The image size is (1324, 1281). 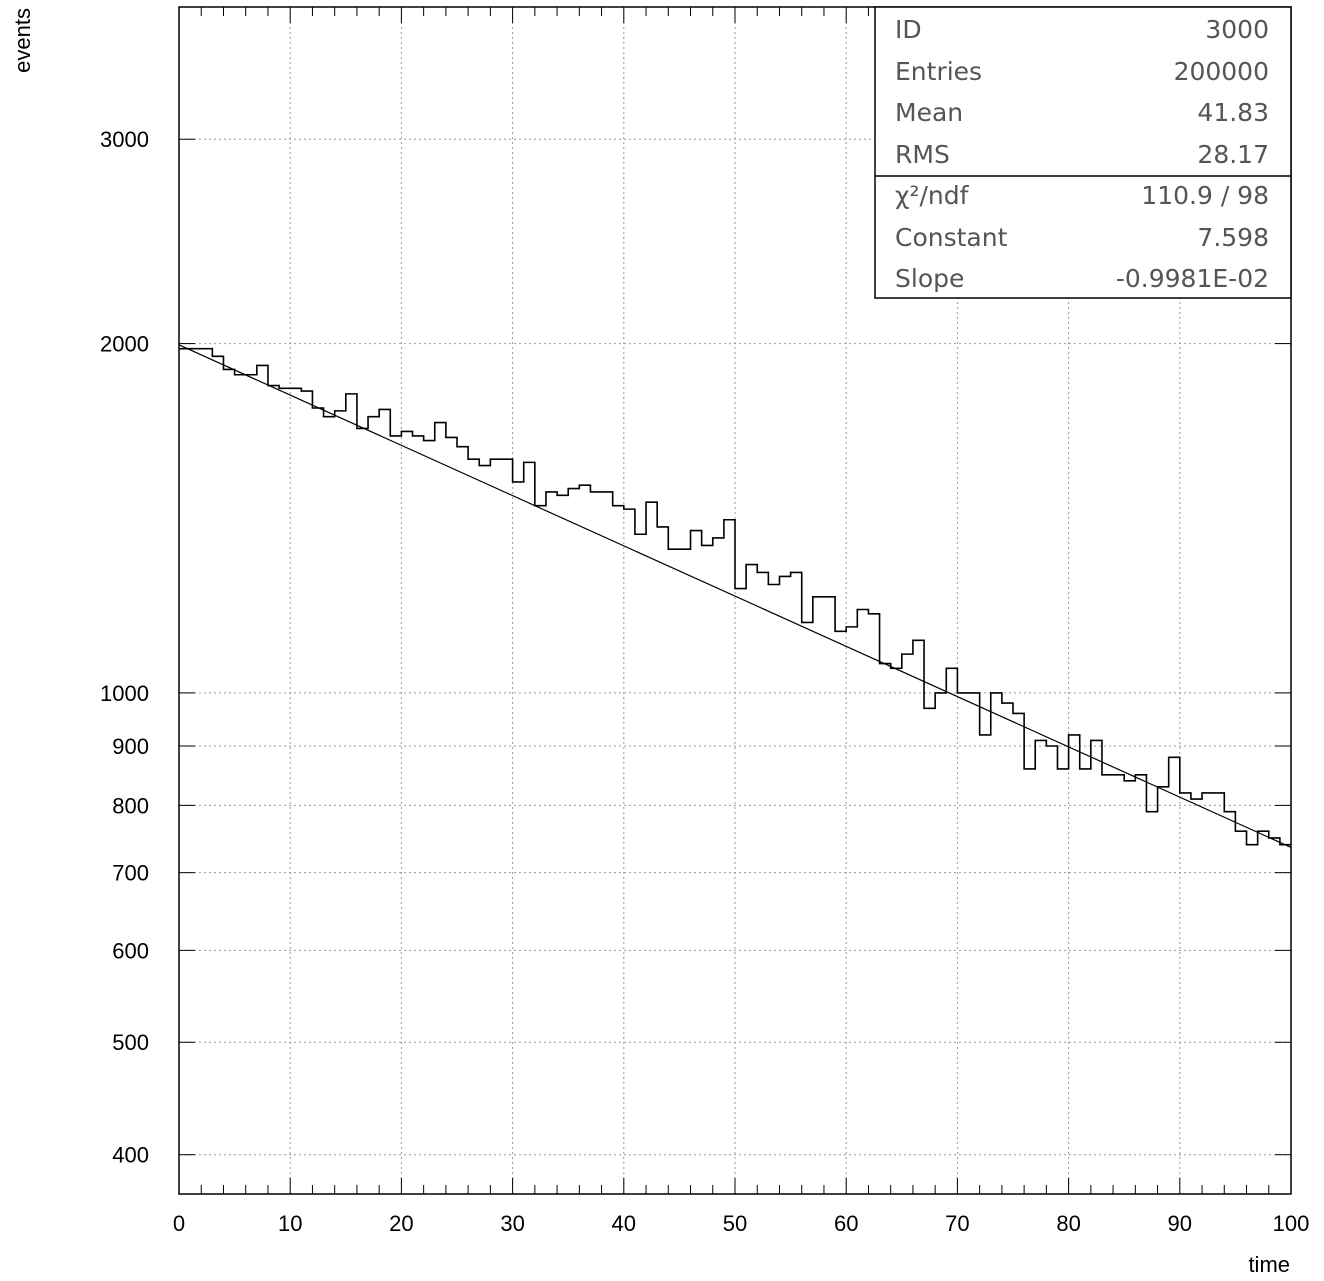 What do you see at coordinates (929, 112) in the screenshot?
I see `stats-mean-label: Mean` at bounding box center [929, 112].